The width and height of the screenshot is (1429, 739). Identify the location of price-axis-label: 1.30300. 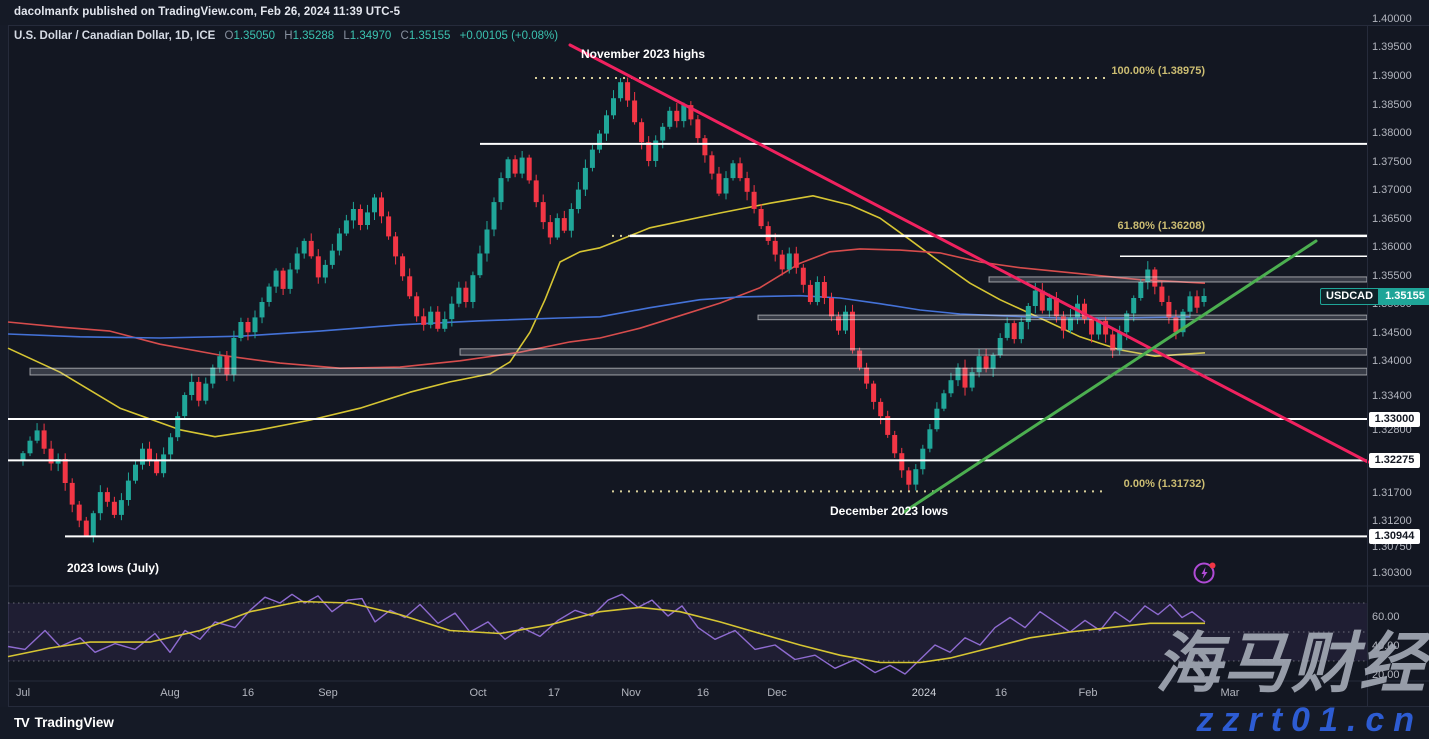
(1392, 573).